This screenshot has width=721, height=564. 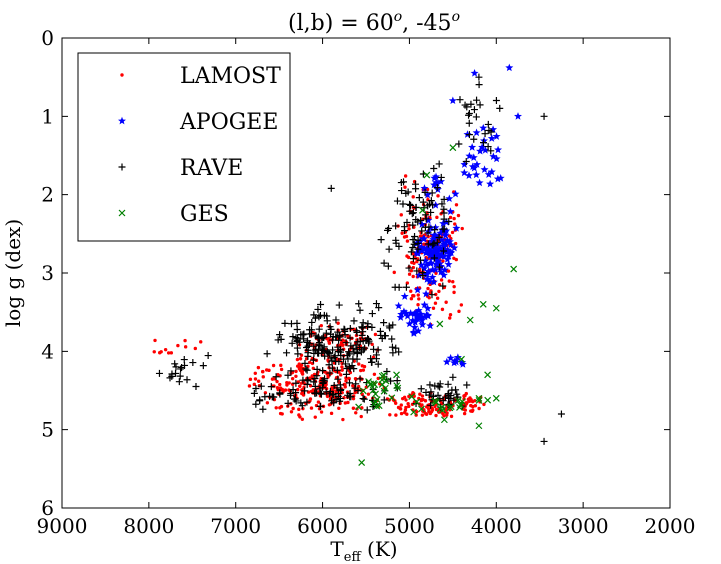 What do you see at coordinates (47, 351) in the screenshot?
I see `y-tick-label: 4` at bounding box center [47, 351].